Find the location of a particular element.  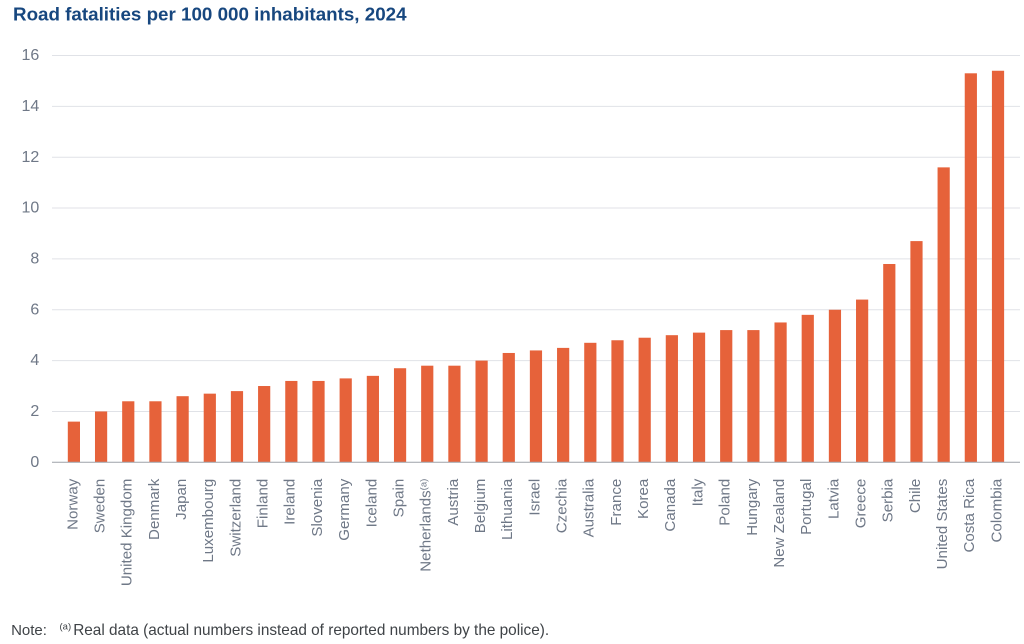

svg-text: Belgium is located at coordinates (480, 506).